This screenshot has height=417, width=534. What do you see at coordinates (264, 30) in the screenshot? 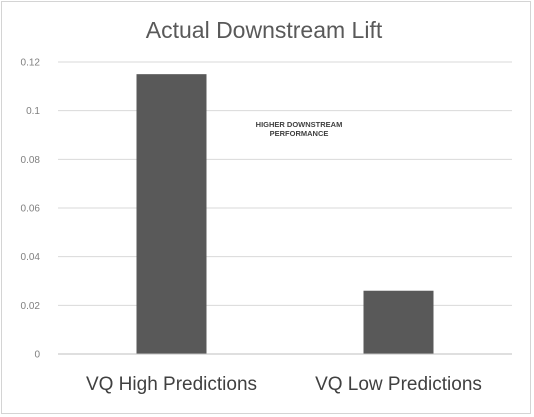
I see `chart-title: Actual Downstream Lift` at bounding box center [264, 30].